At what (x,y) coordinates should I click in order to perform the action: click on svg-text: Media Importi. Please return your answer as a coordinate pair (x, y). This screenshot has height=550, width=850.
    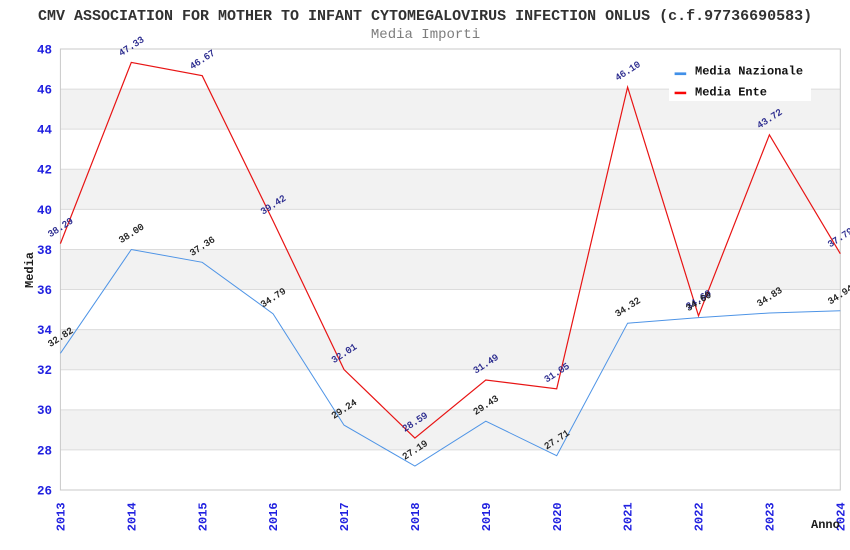
    Looking at the image, I should click on (425, 35).